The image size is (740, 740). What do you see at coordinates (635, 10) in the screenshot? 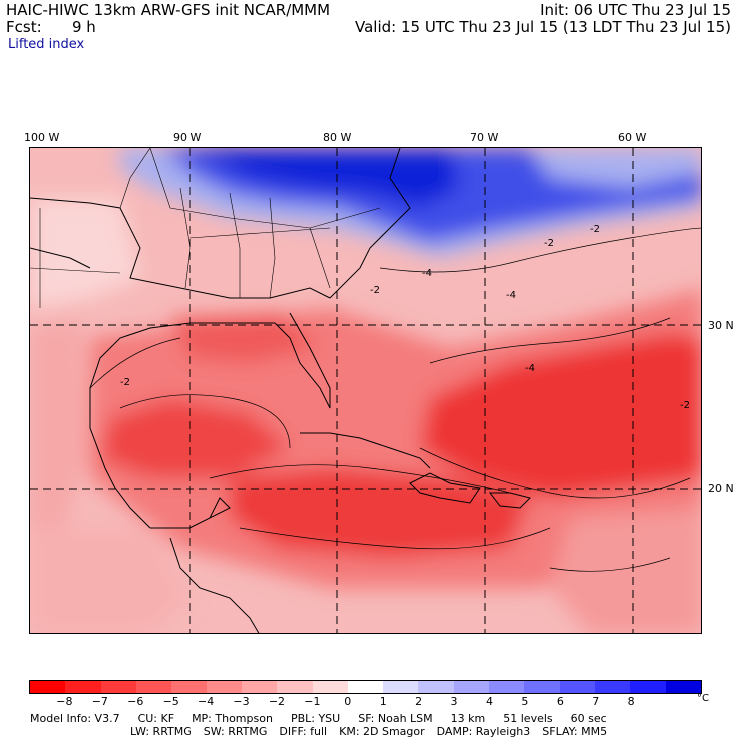
I see `init-time: Init: 06 UTC Thu 23 Jul 15` at bounding box center [635, 10].